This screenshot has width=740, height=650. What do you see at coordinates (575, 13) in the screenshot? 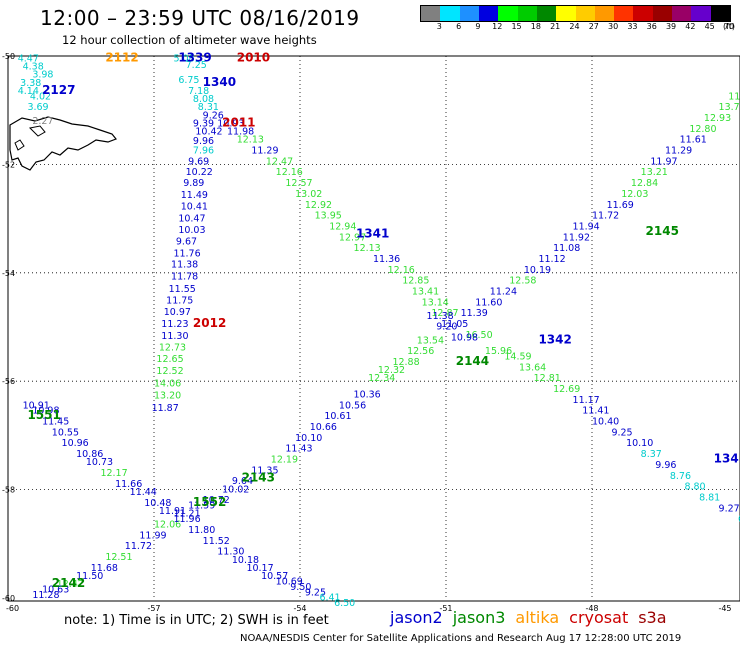
I see `colorbar` at bounding box center [575, 13].